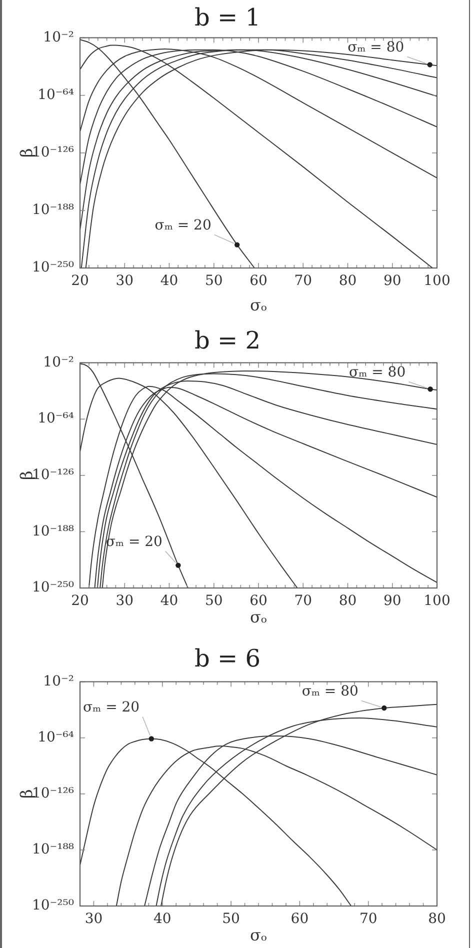 Image resolution: width=476 pixels, height=948 pixels. Describe the element at coordinates (227, 340) in the screenshot. I see `chart-title: b = 2` at that location.